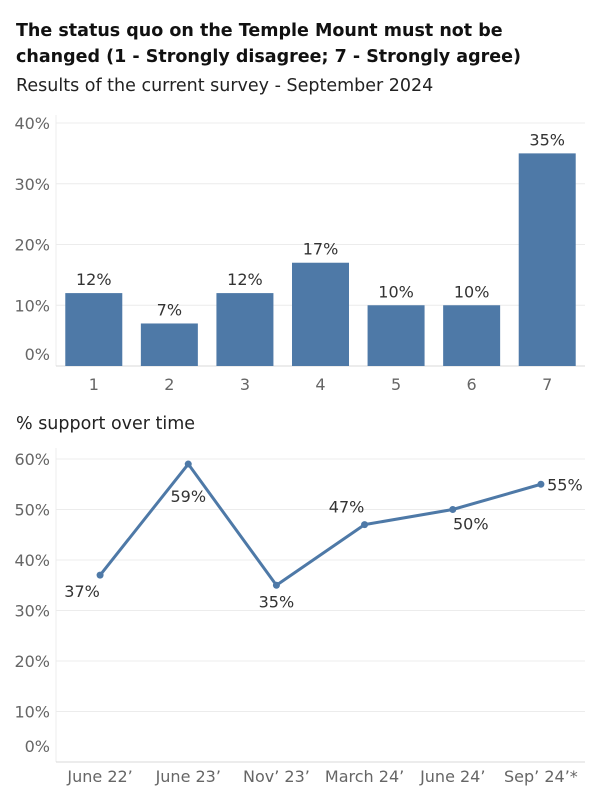 This screenshot has height=800, width=600. I want to click on line-y-tick-label: 50%, so click(32, 510).